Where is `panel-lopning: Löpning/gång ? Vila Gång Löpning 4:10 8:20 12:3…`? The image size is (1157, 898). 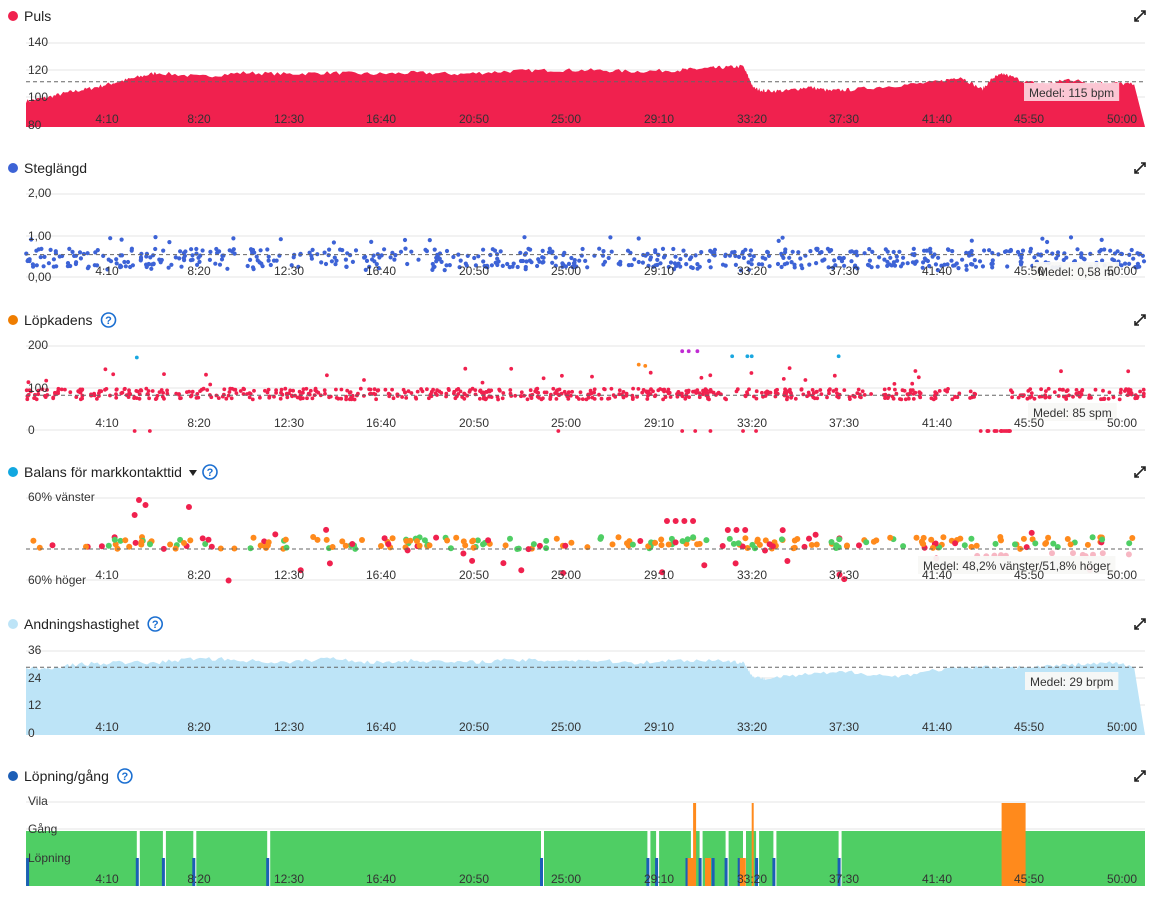
panel-lopning: Löpning/gång ? Vila Gång Löpning 4:10 8:20 12:3… is located at coordinates (577, 827).